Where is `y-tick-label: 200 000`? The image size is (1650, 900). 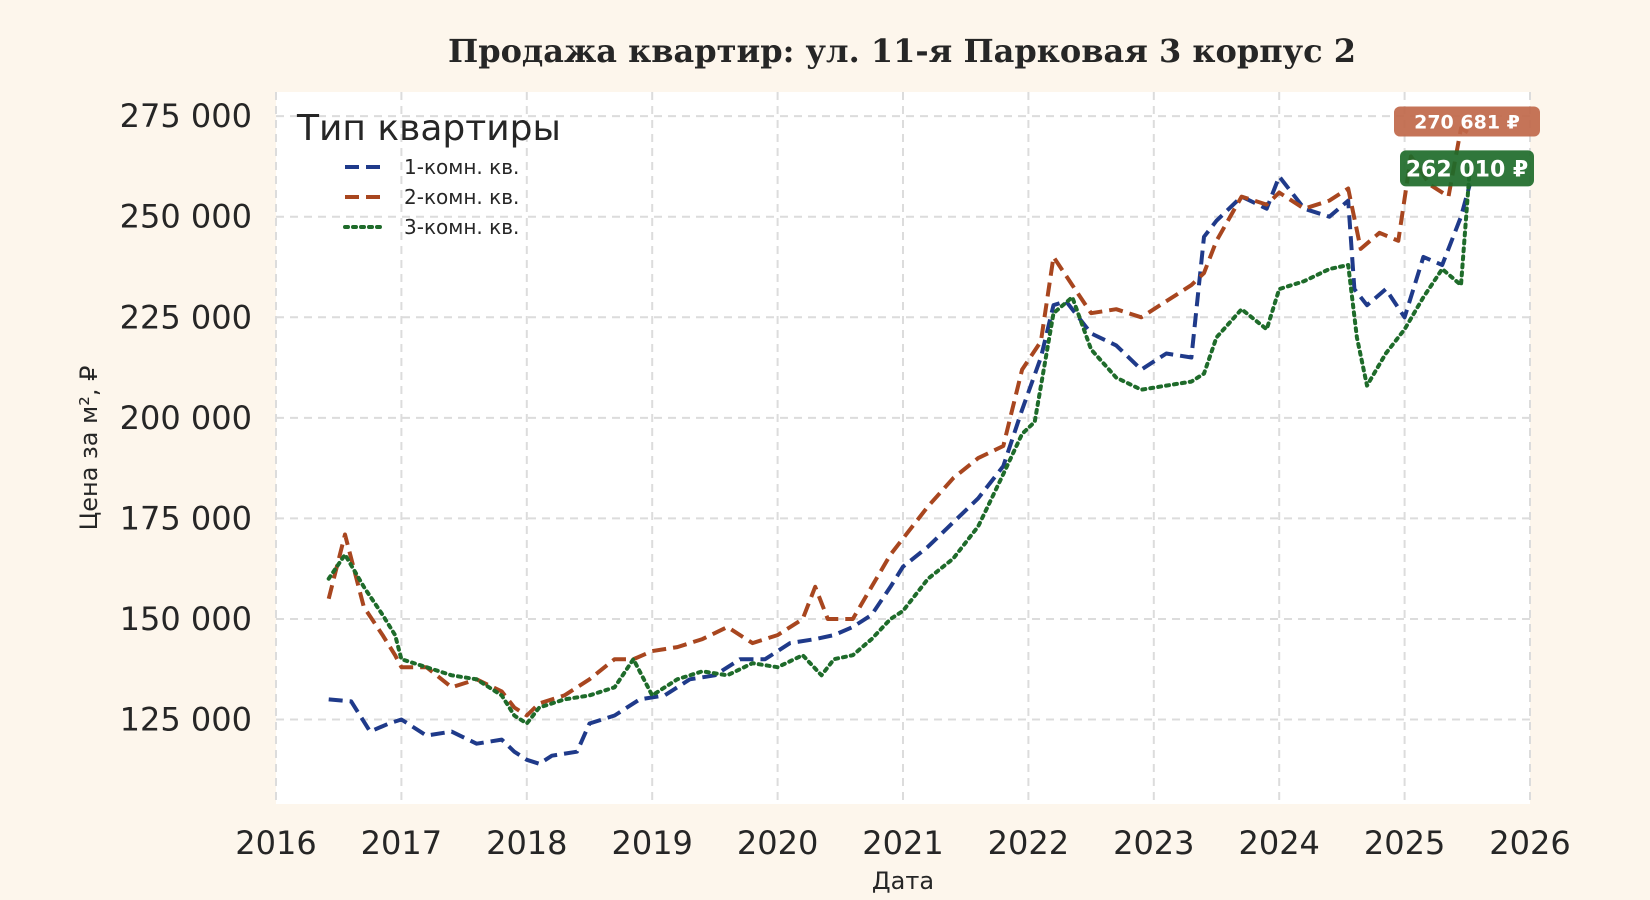 y-tick-label: 200 000 is located at coordinates (186, 418).